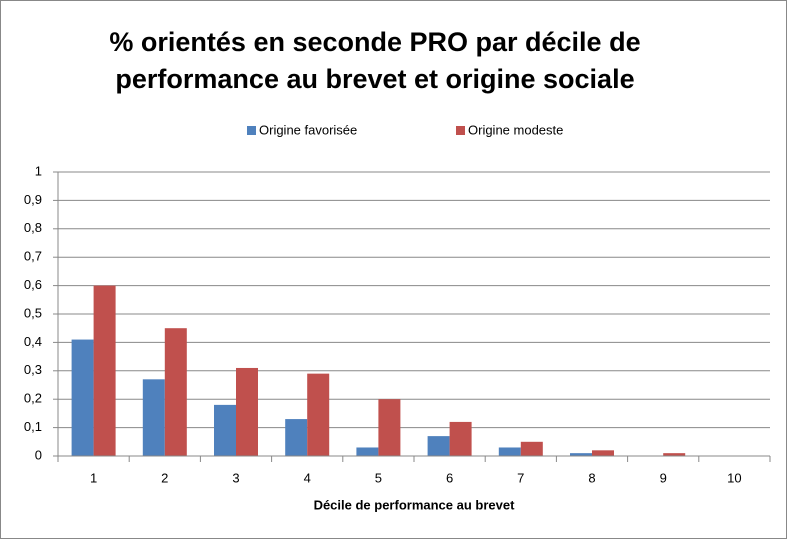  Describe the element at coordinates (515, 129) in the screenshot. I see `legend-label: Origine modeste` at that location.